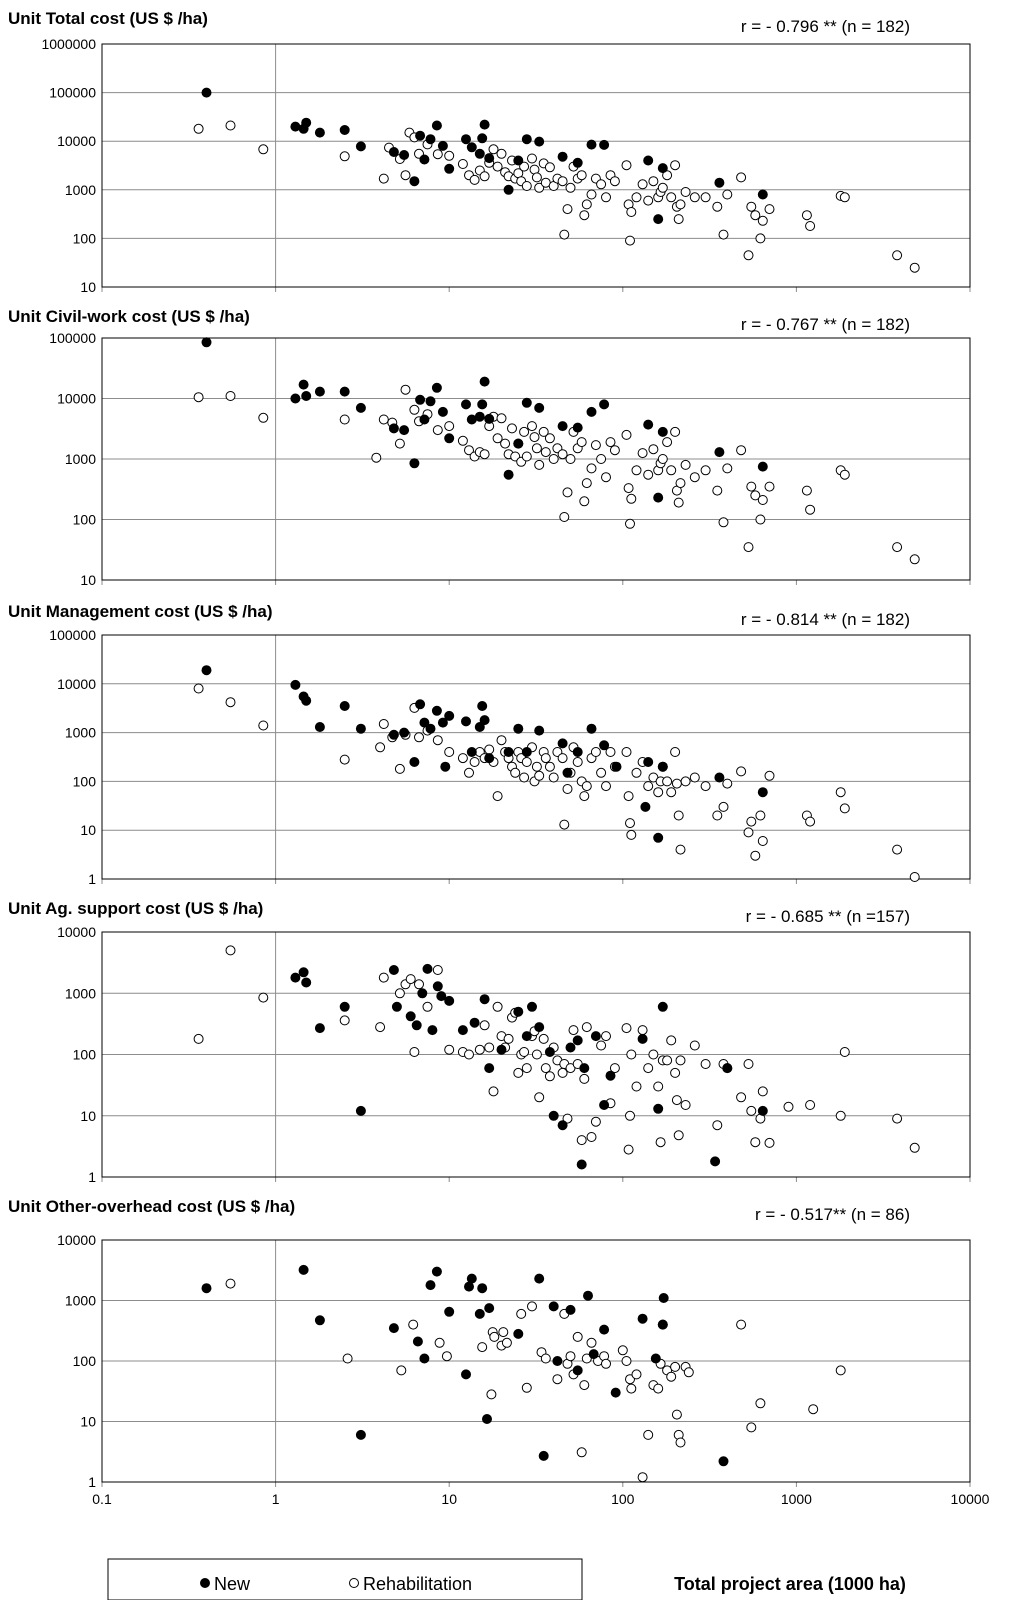 The image size is (1027, 1600). What do you see at coordinates (85, 1055) in the screenshot?
I see `y-tick-label: 100` at bounding box center [85, 1055].